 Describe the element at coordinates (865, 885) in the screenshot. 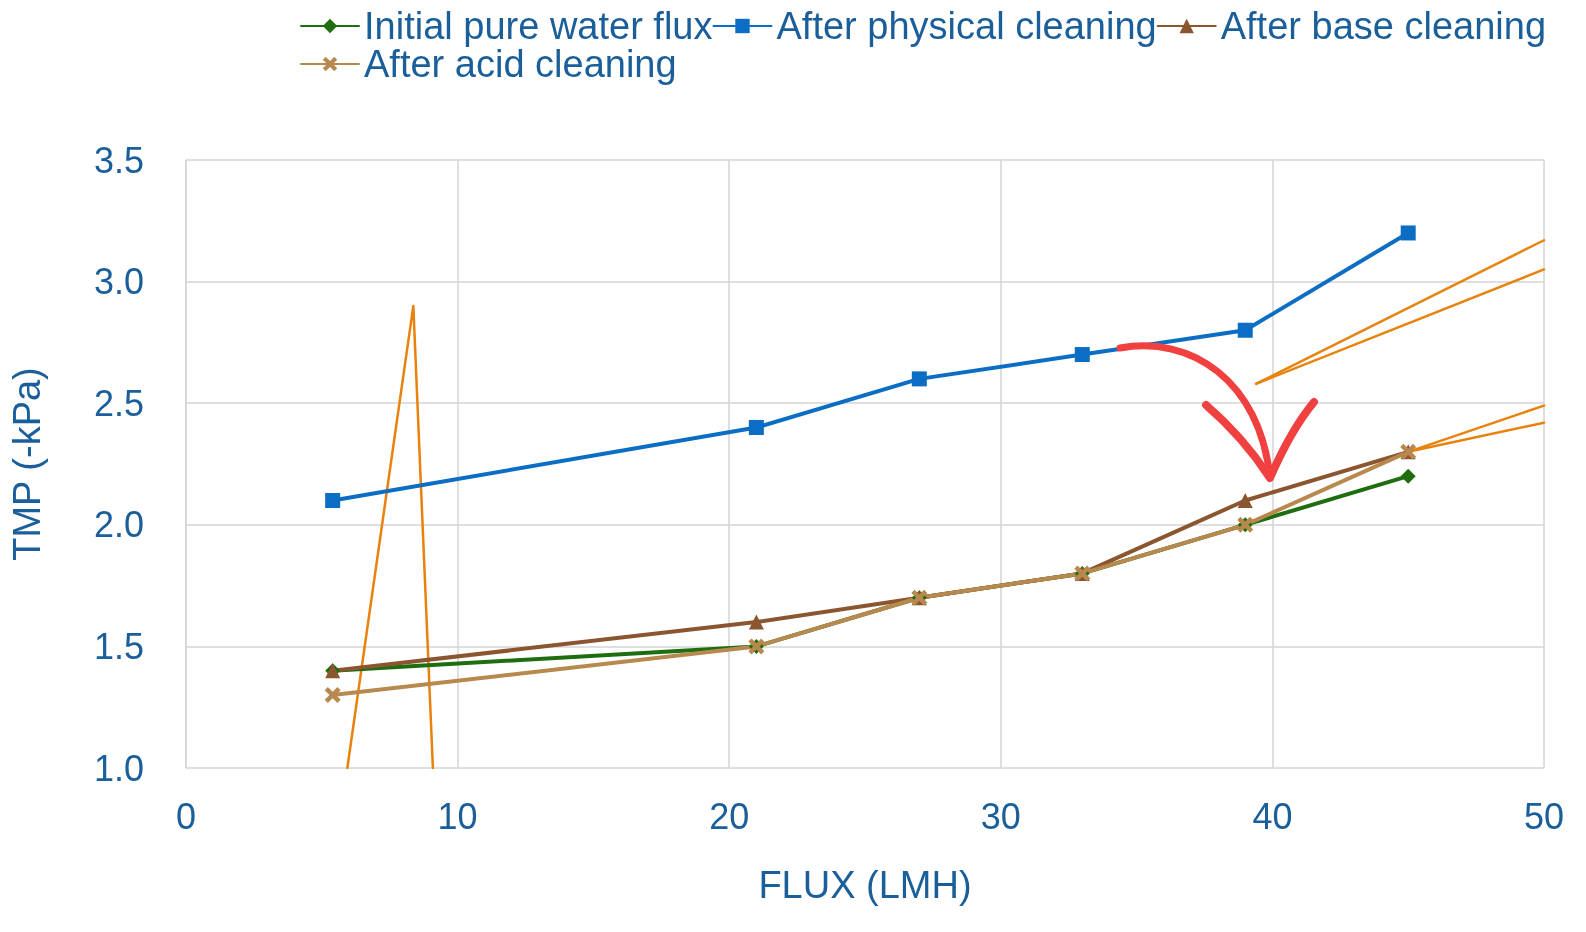

I see `x-axis-title: FLUX (LMH)` at that location.